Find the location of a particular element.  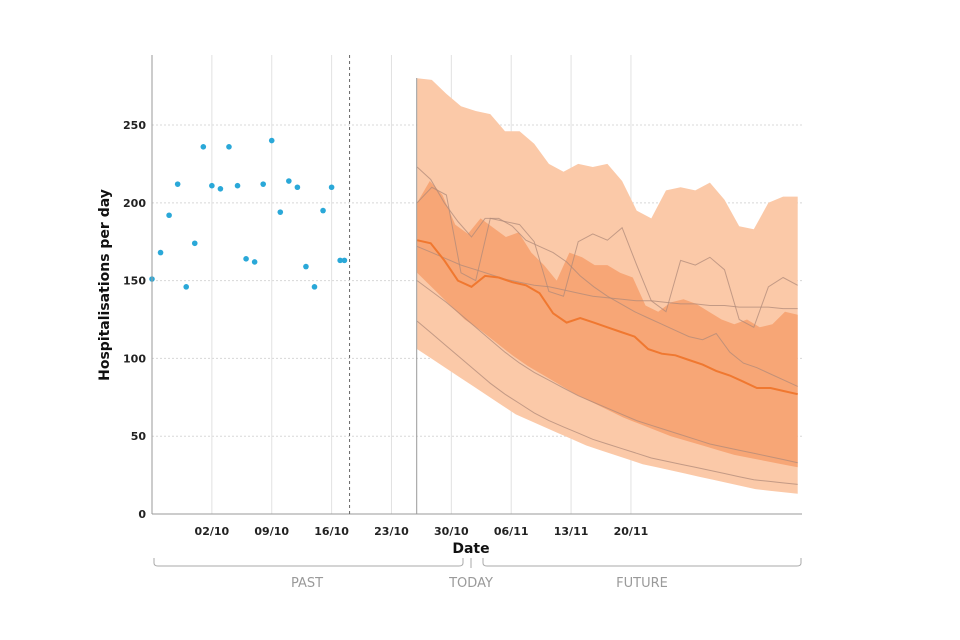

x-tick-label: 09/10 is located at coordinates (271, 531).